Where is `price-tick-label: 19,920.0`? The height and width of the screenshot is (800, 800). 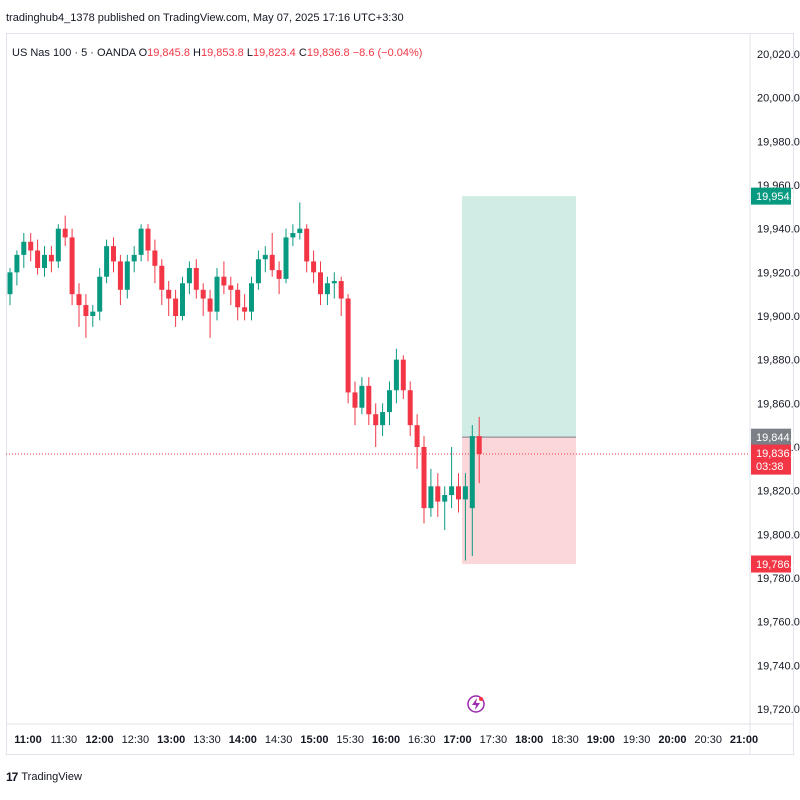 price-tick-label: 19,920.0 is located at coordinates (778, 273).